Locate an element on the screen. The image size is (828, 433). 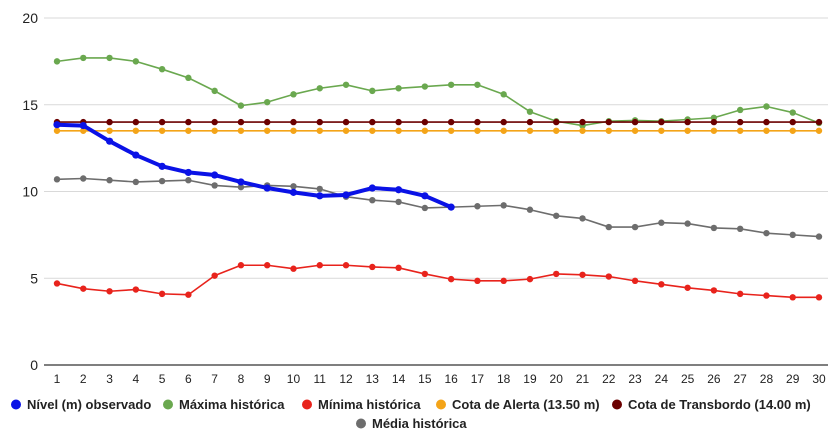
legend-item: Média histórica is located at coordinates (411, 423).